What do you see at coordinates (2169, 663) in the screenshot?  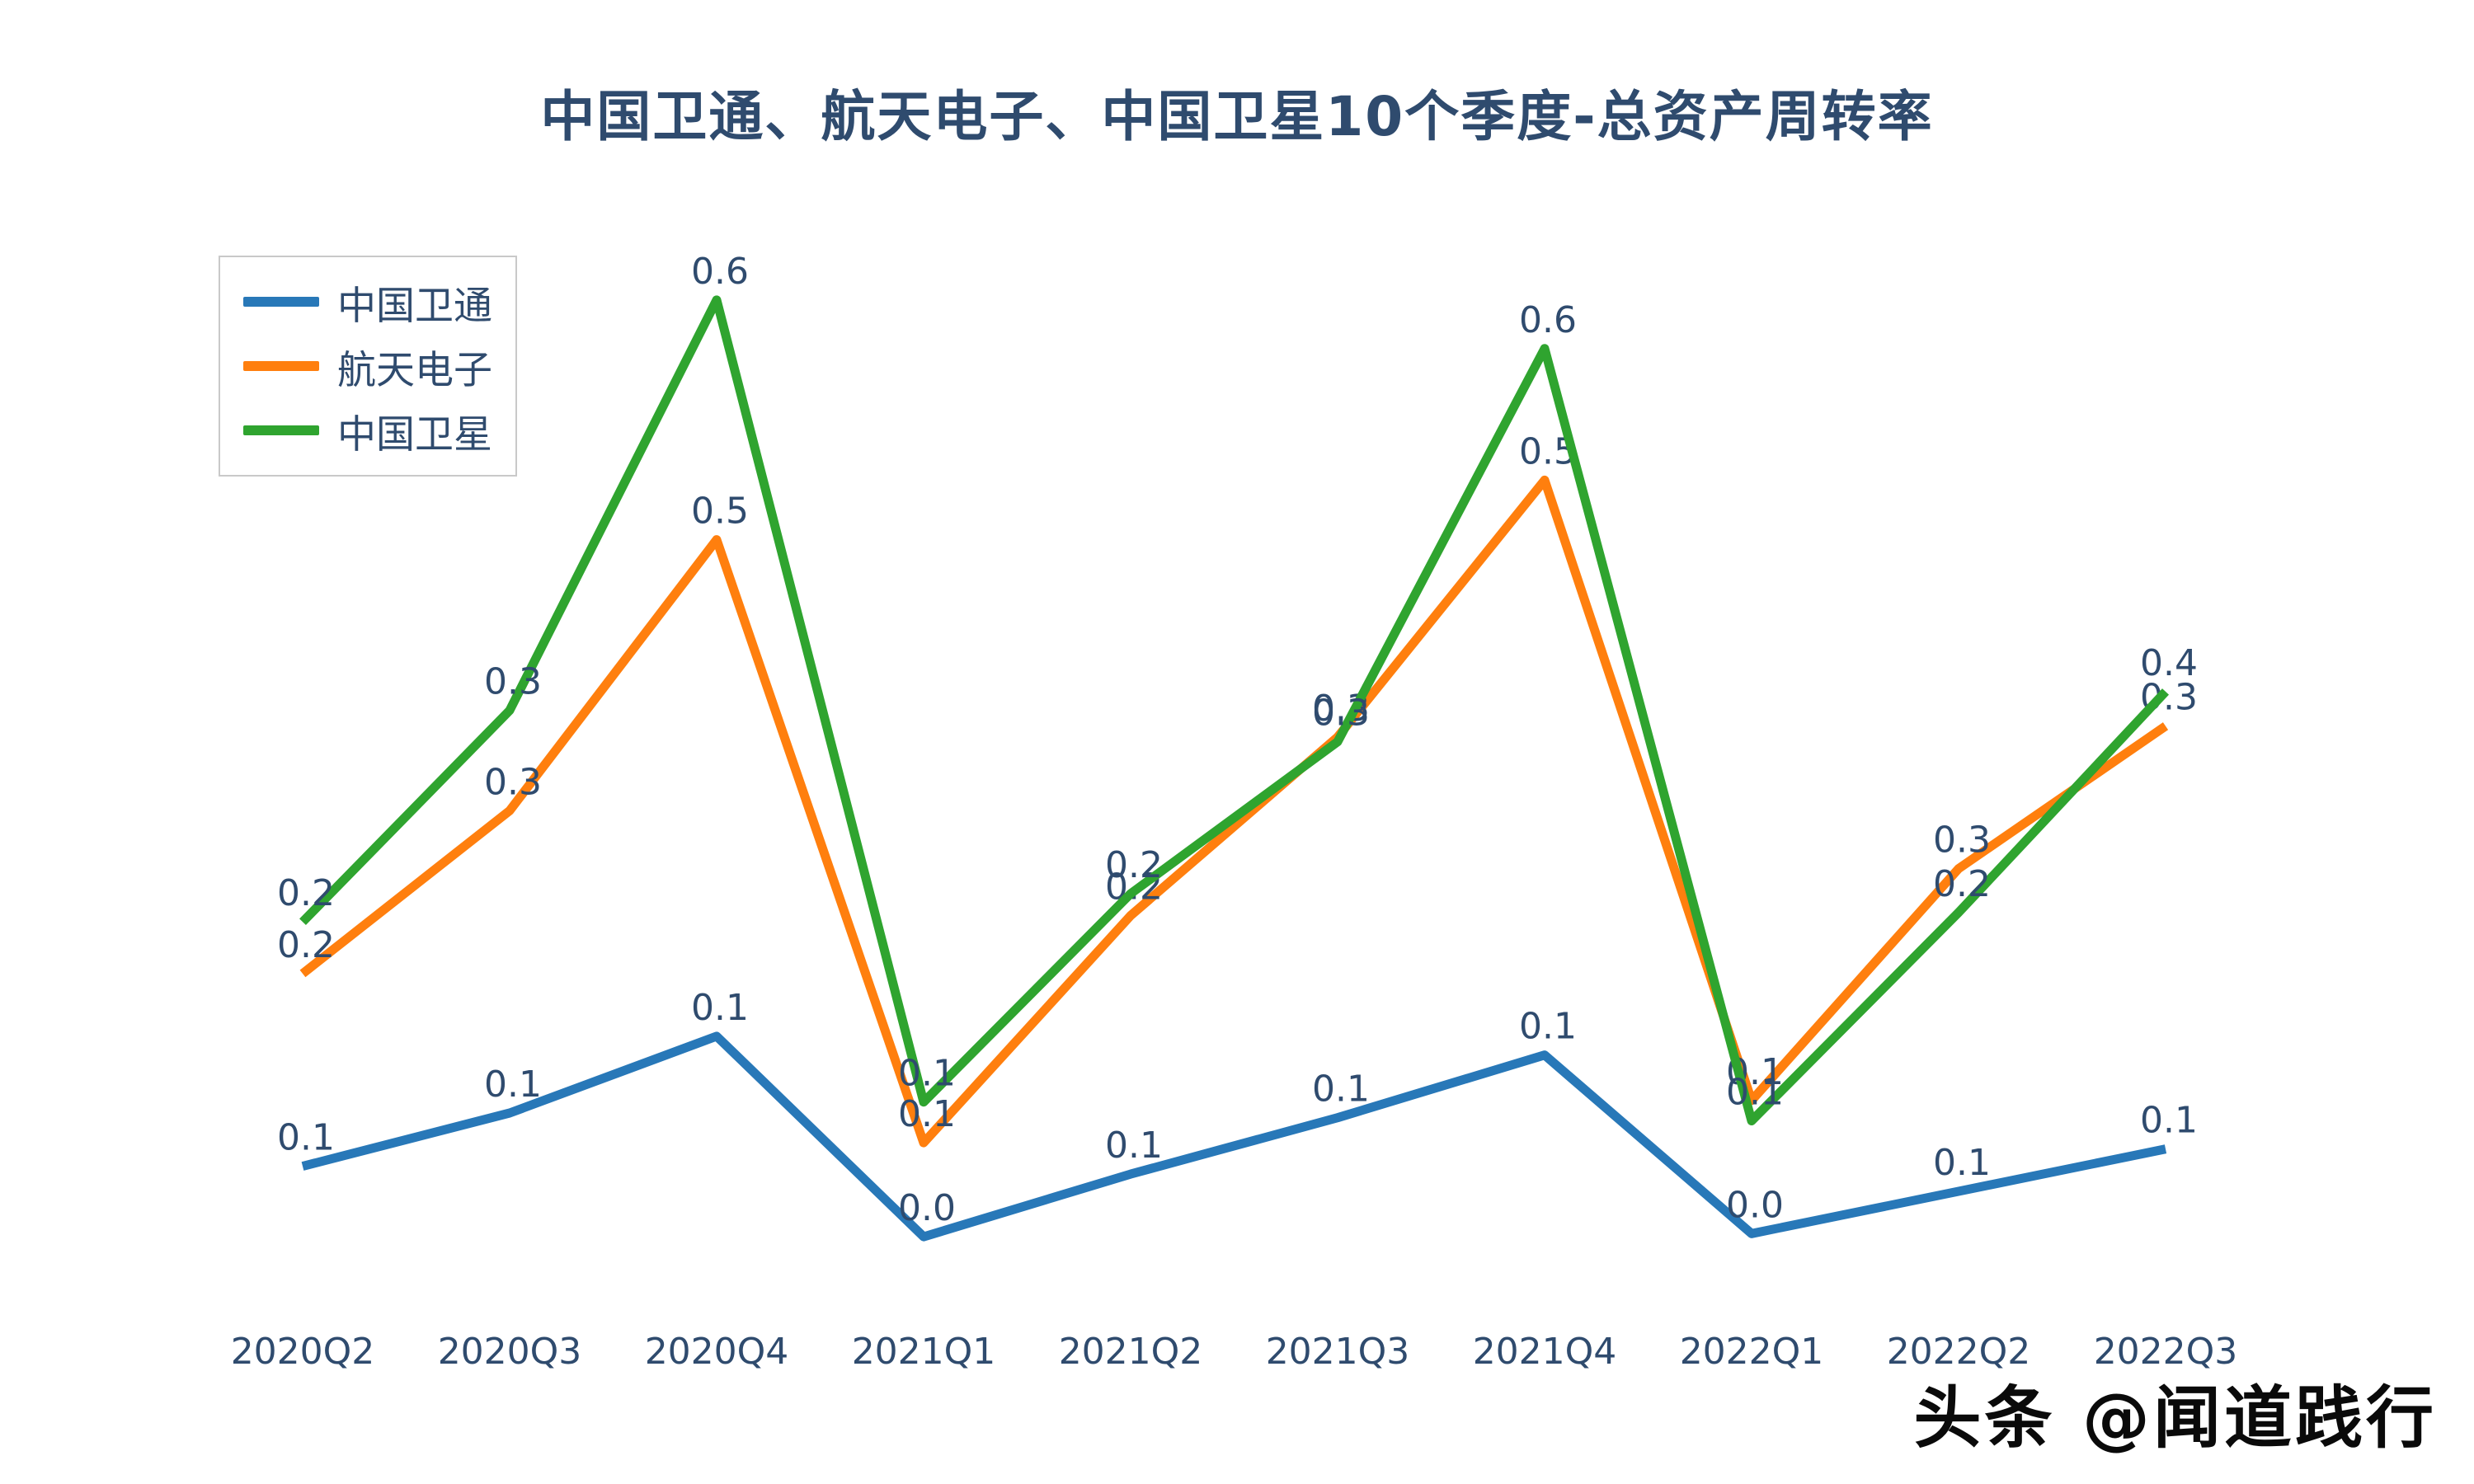 I see `data-label: 0.4` at bounding box center [2169, 663].